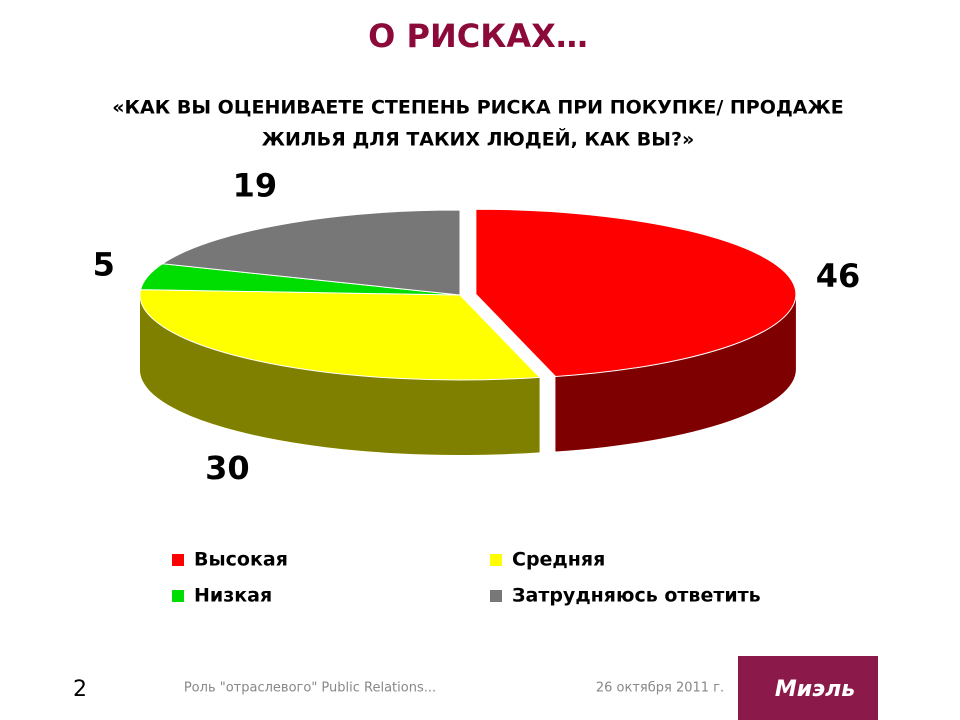 Image resolution: width=960 pixels, height=720 pixels. What do you see at coordinates (255, 185) in the screenshot?
I see `data-label: 19` at bounding box center [255, 185].